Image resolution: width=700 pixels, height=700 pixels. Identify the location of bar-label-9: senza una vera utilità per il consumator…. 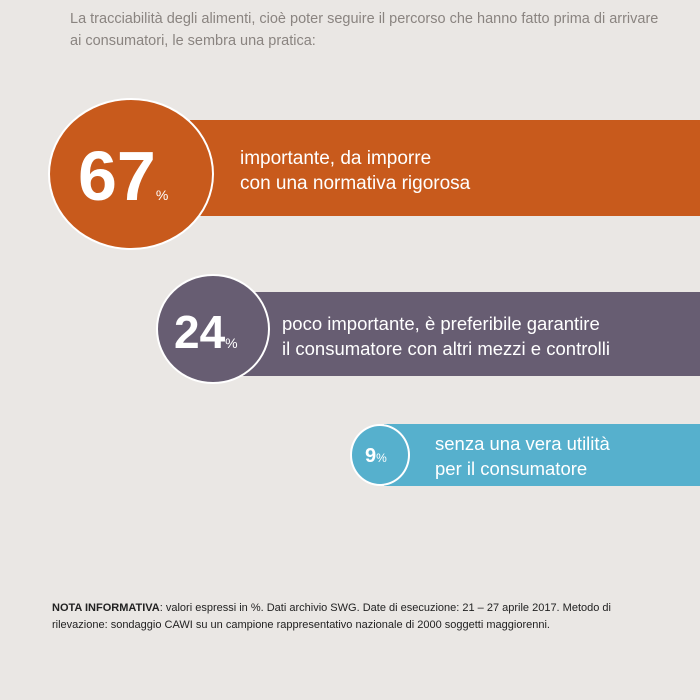
(522, 456).